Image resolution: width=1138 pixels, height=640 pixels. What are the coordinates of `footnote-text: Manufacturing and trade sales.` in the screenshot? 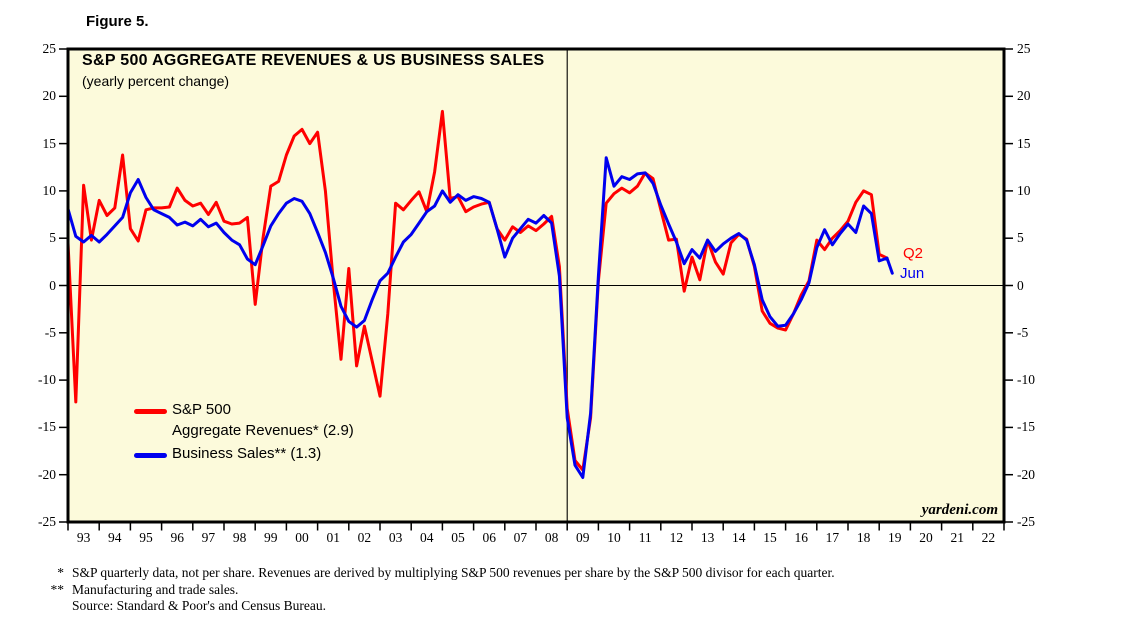 It's located at (155, 589).